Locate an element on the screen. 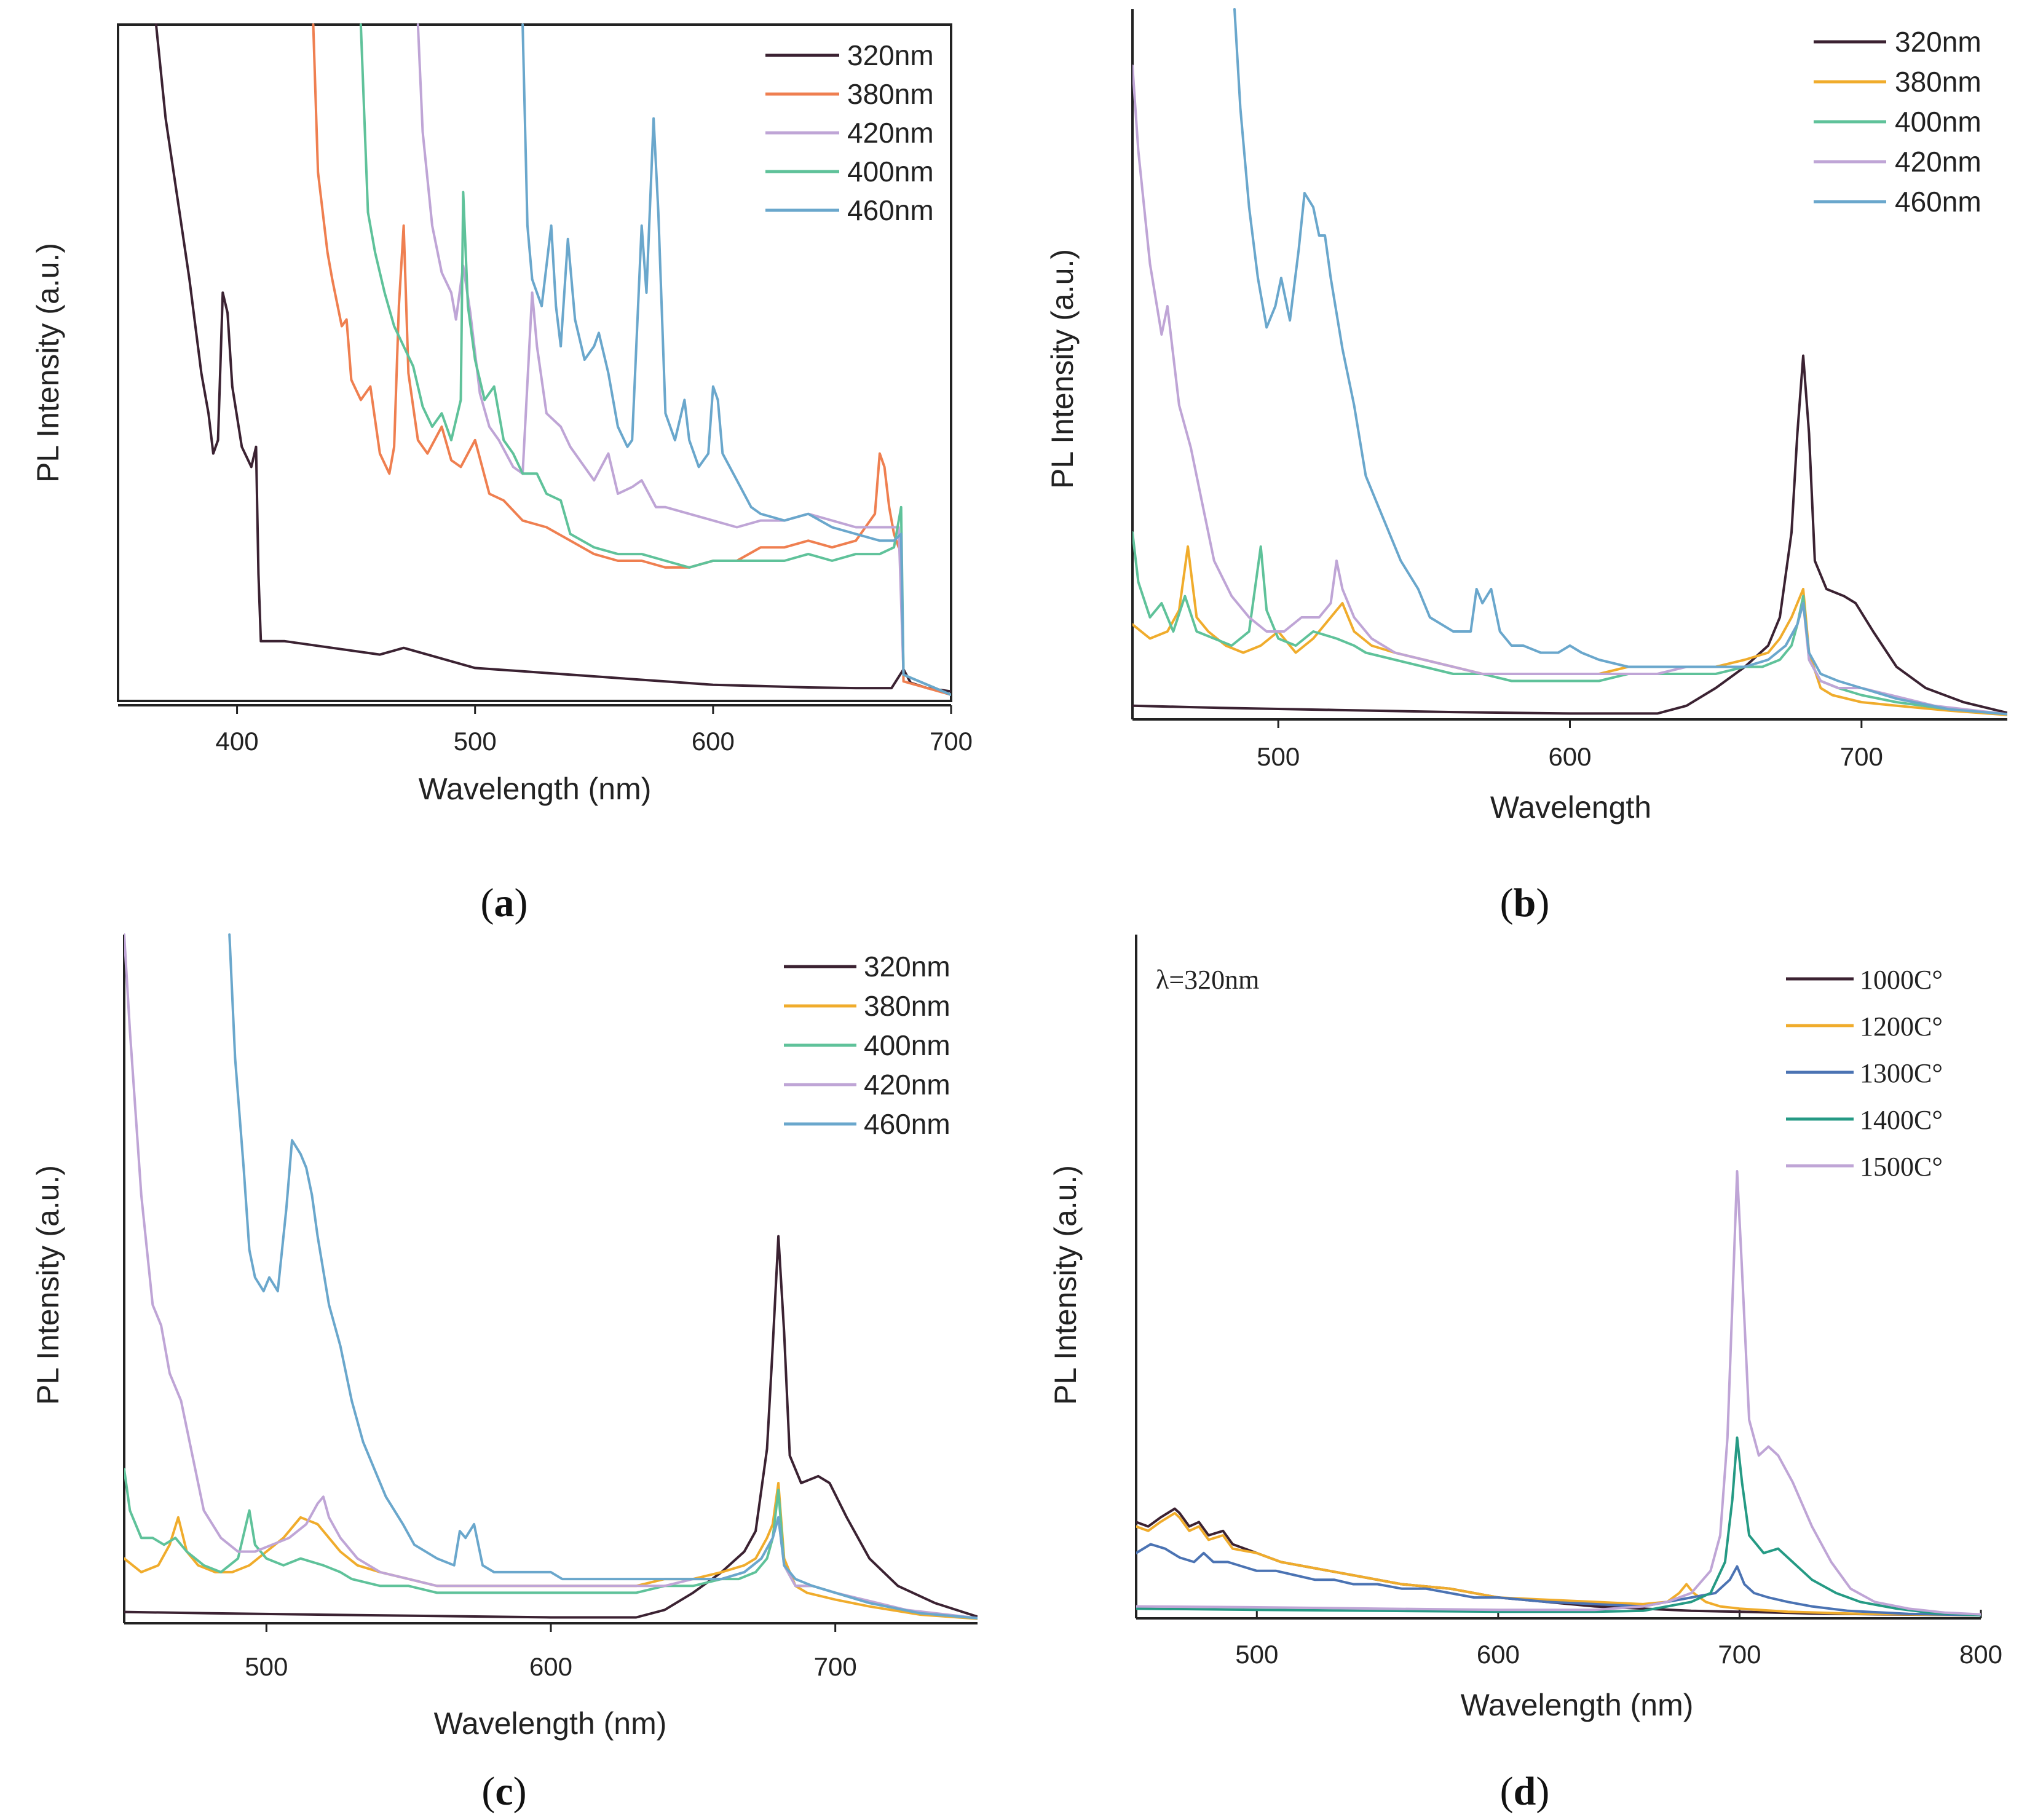 The height and width of the screenshot is (1820, 2019). panel-d-series-1200C is located at coordinates (1558, 1564).